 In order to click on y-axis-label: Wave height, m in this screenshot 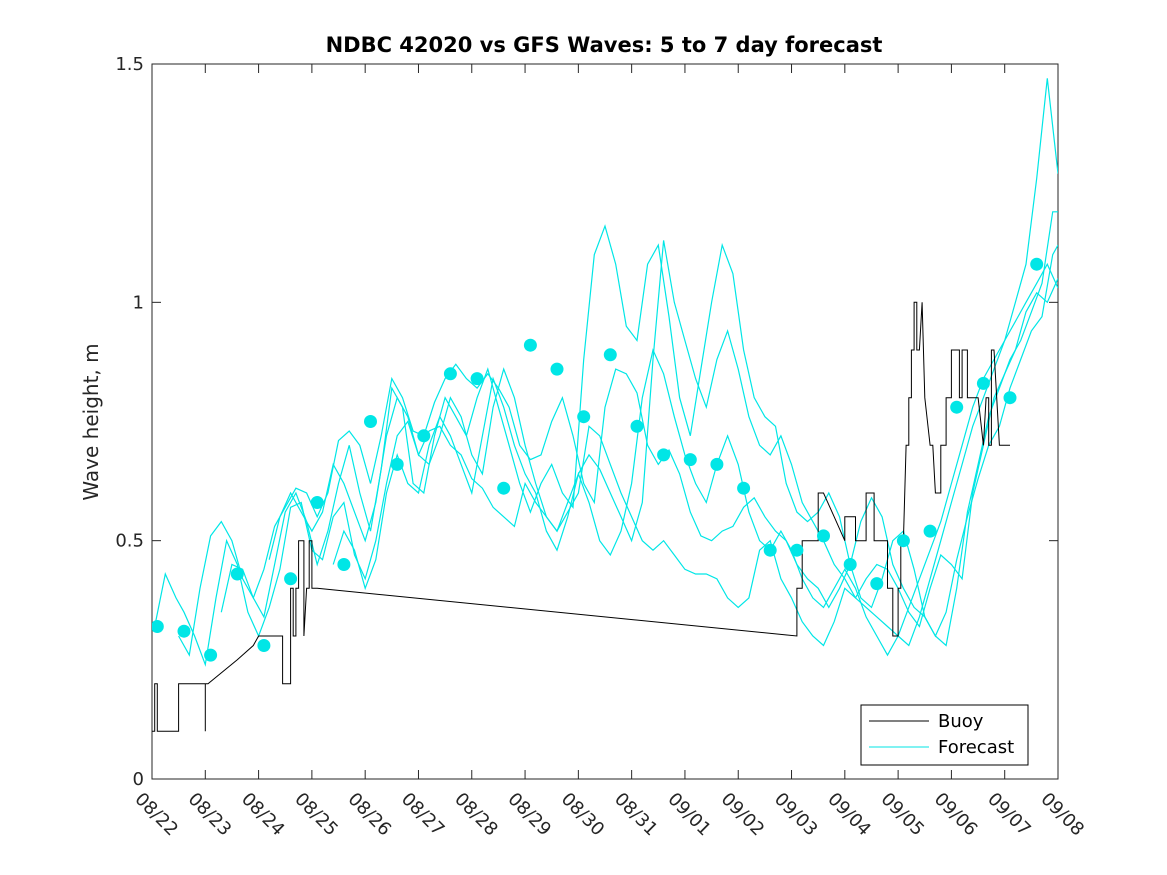, I will do `click(91, 421)`.